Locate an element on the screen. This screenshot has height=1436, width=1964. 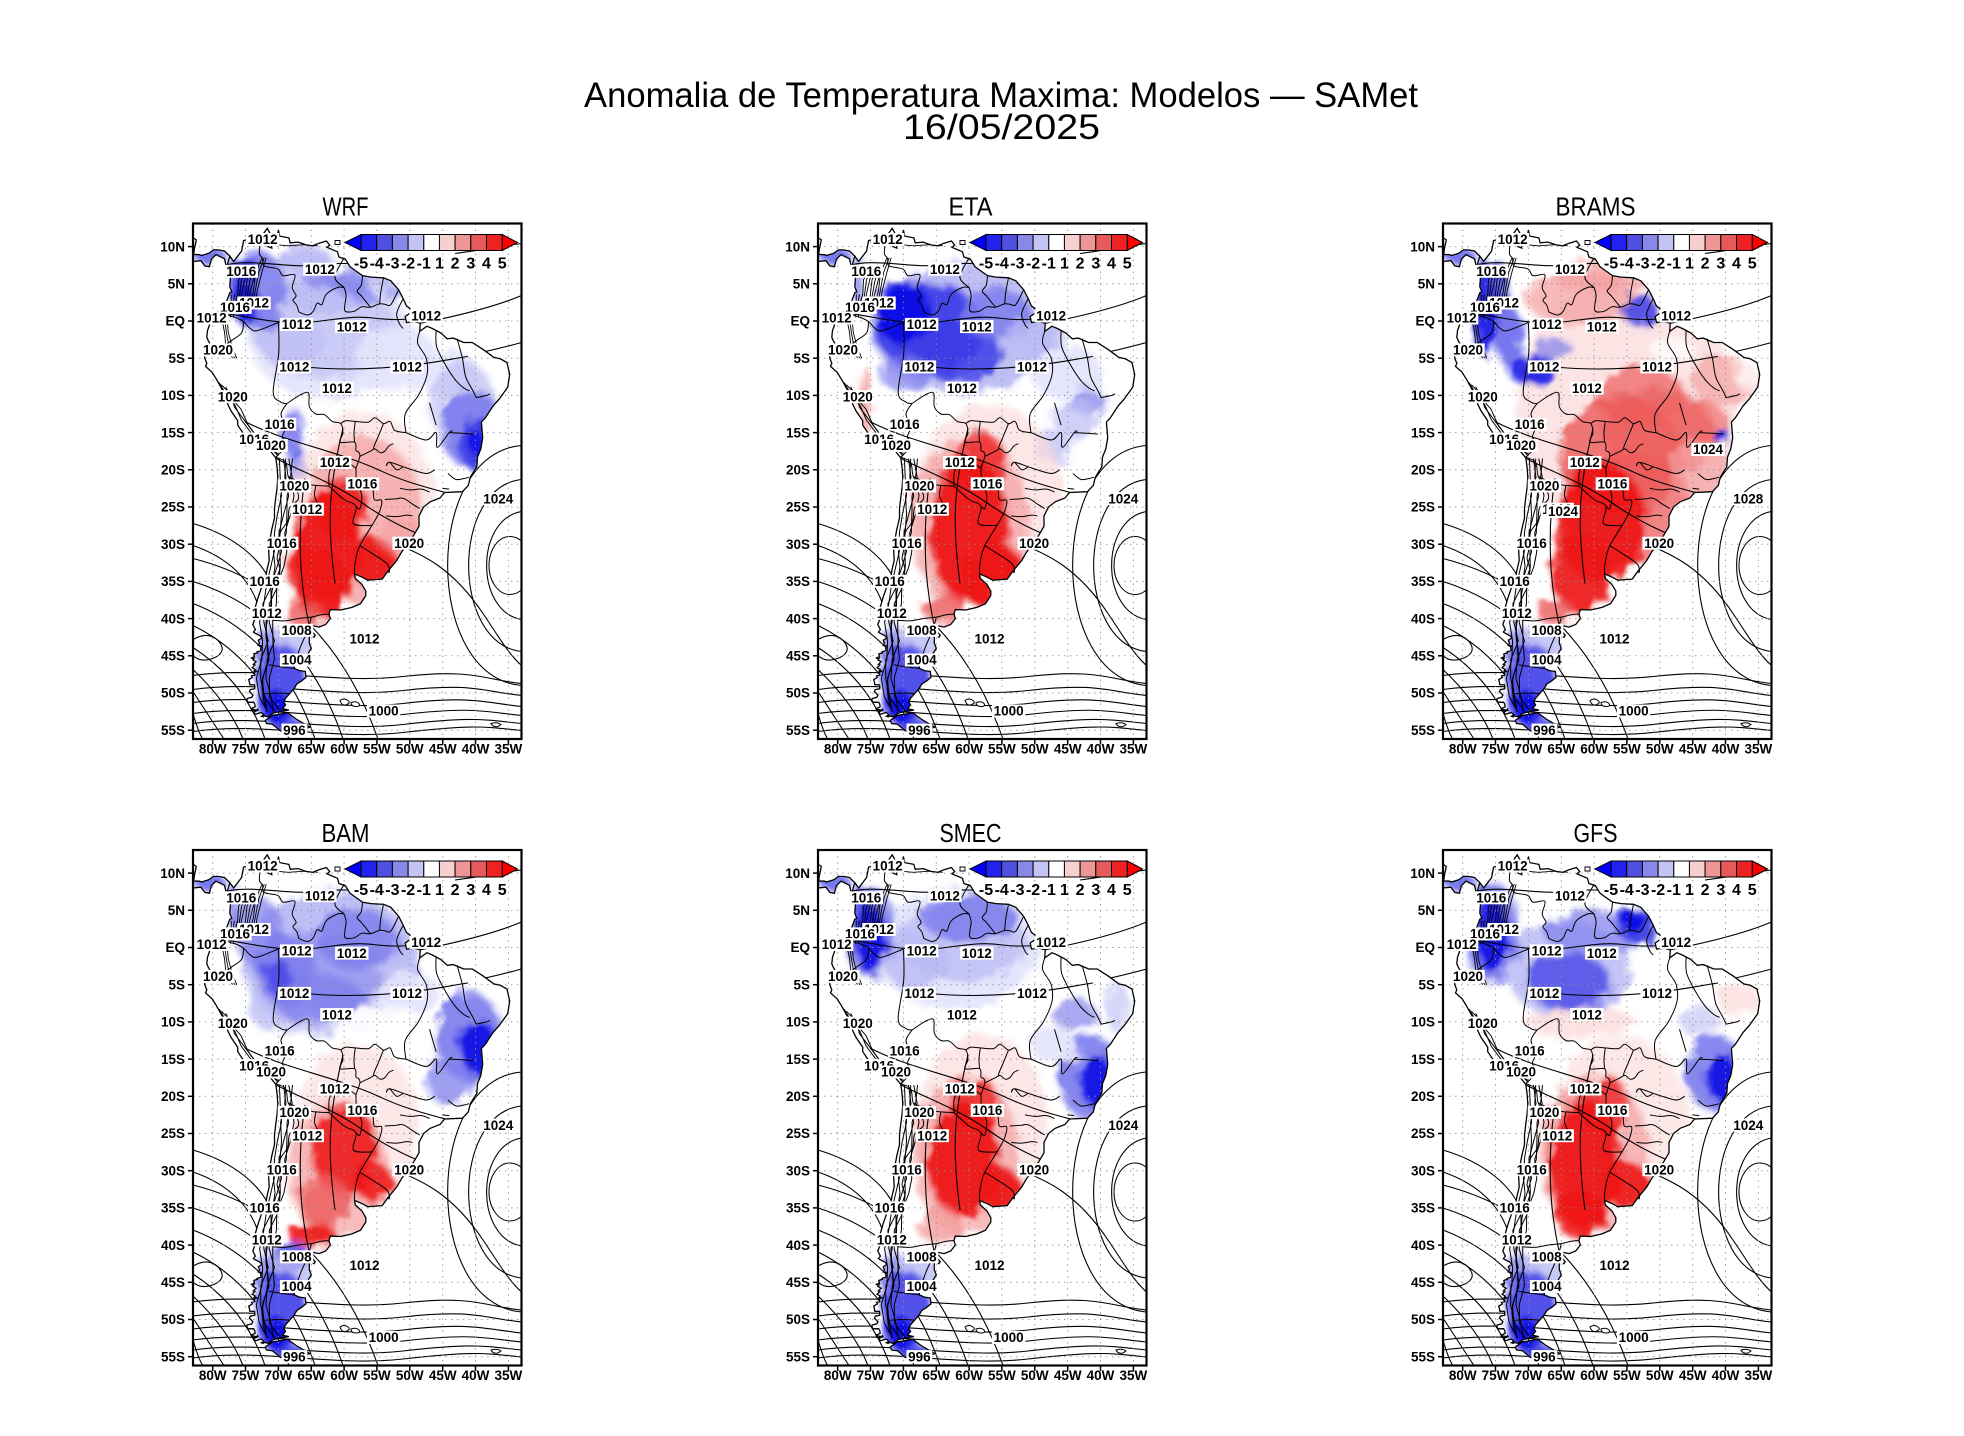
svg-text: 4 is located at coordinates (1111, 890).